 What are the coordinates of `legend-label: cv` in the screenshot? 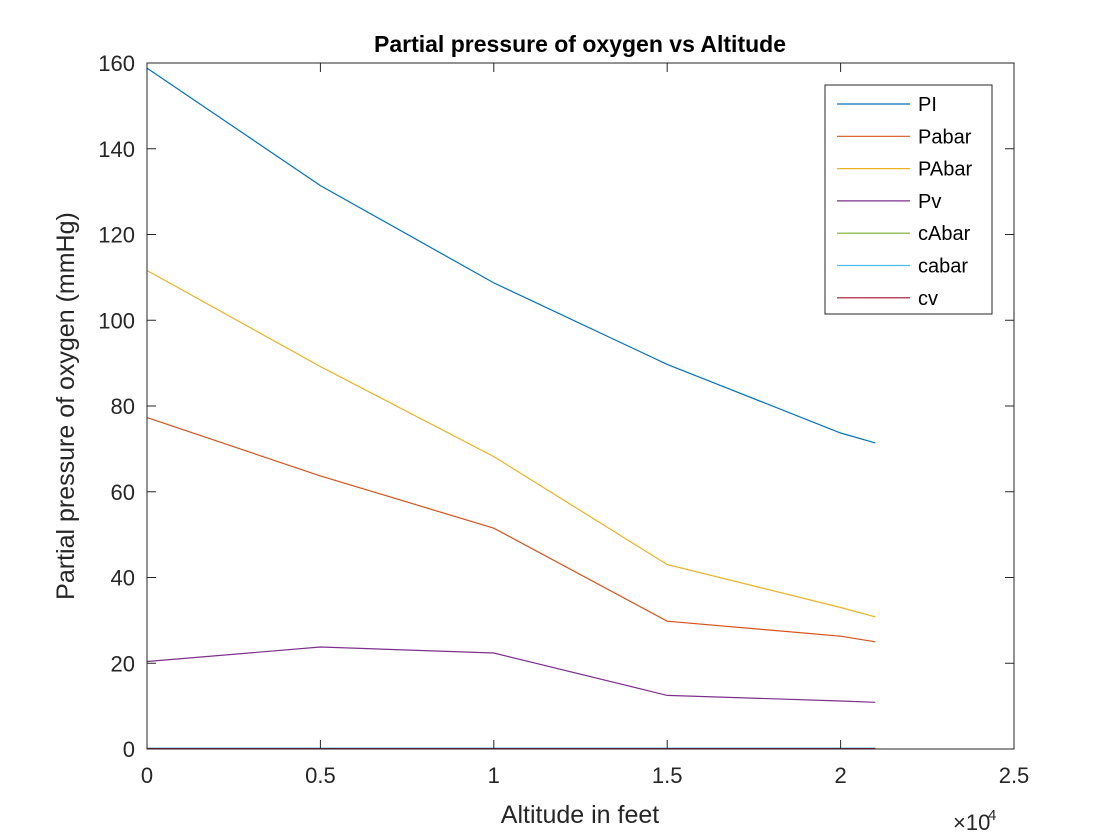 It's located at (928, 299).